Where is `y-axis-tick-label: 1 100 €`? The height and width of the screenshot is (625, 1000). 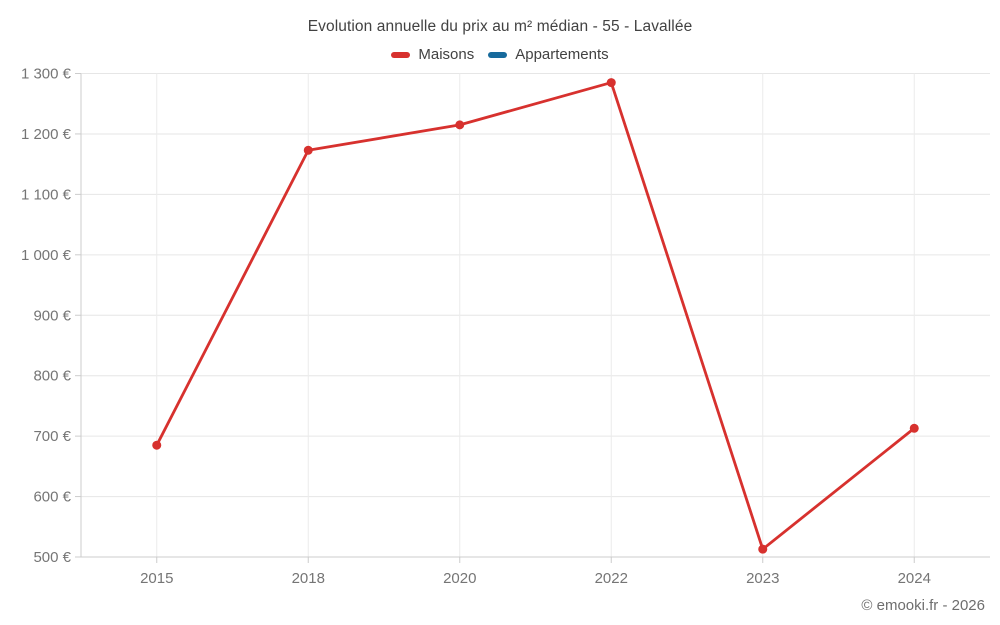 y-axis-tick-label: 1 100 € is located at coordinates (46, 194).